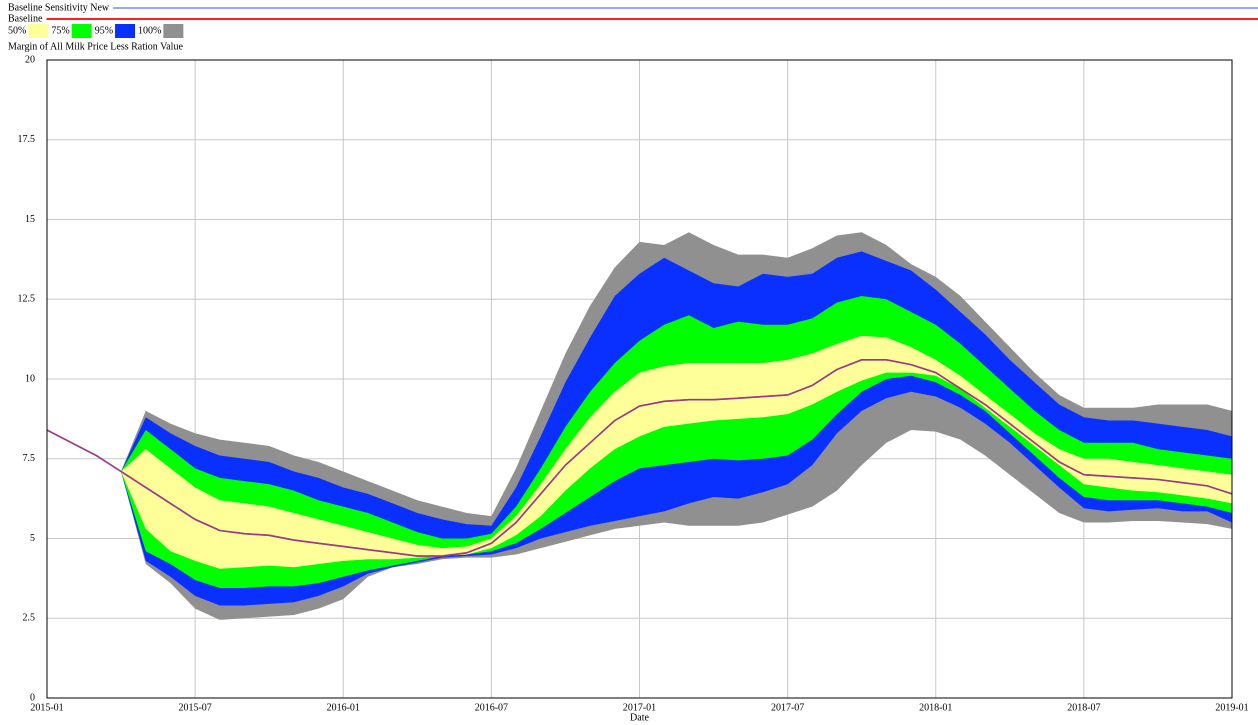  What do you see at coordinates (60, 30) in the screenshot?
I see `legend-label: 75%` at bounding box center [60, 30].